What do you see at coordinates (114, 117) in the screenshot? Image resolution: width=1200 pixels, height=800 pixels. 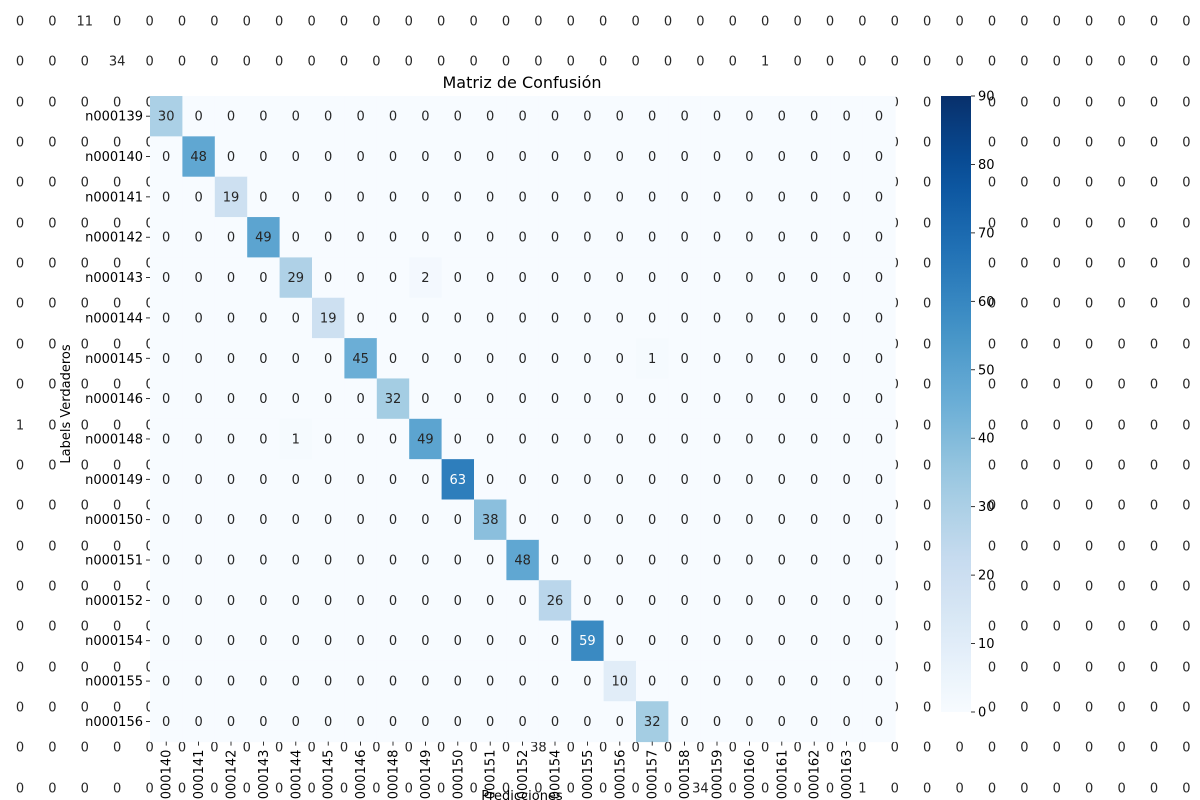 I see `y-tick-label: n000139` at bounding box center [114, 117].